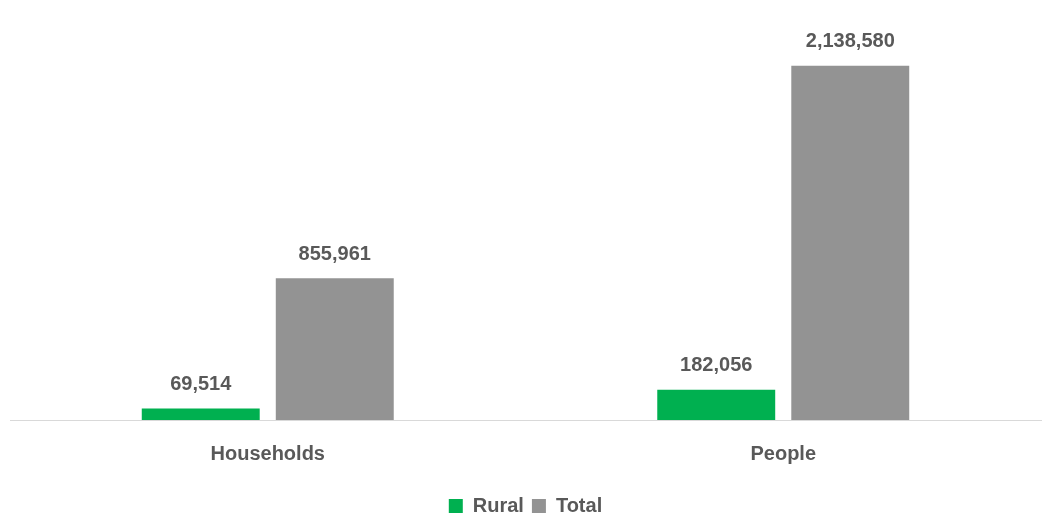  Describe the element at coordinates (783, 452) in the screenshot. I see `x-tick-label: People` at that location.